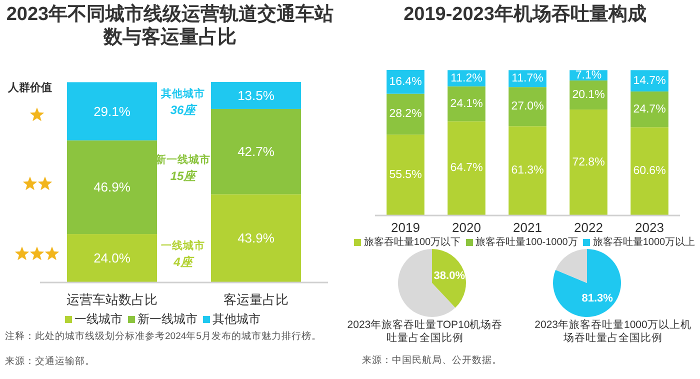  Describe the element at coordinates (588, 228) in the screenshot. I see `x-tick-label: 2022` at that location.